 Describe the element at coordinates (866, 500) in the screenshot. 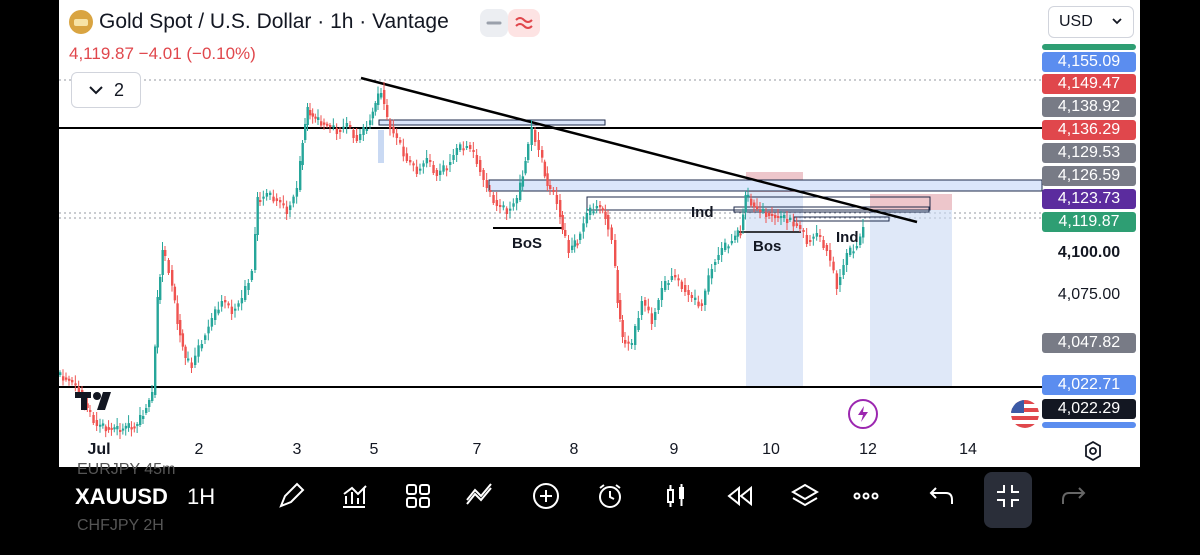

I see `more-icon` at that location.